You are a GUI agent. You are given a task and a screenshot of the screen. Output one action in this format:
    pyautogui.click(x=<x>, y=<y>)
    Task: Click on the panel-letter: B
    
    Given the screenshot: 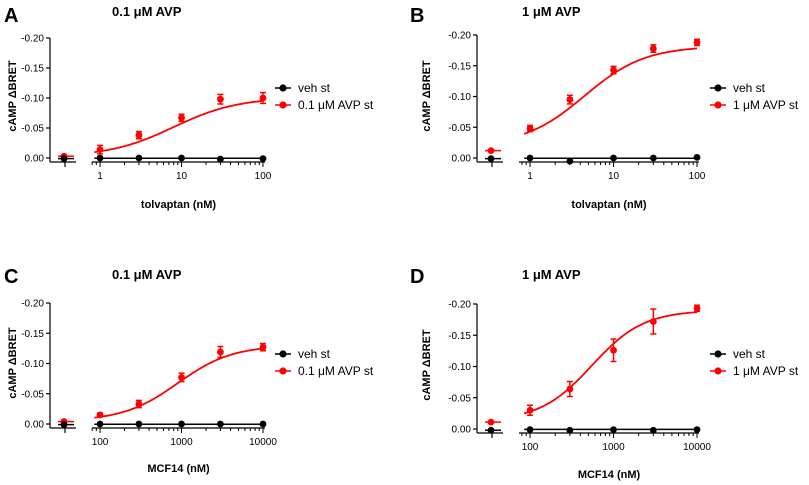 What is the action you would take?
    pyautogui.click(x=417, y=16)
    